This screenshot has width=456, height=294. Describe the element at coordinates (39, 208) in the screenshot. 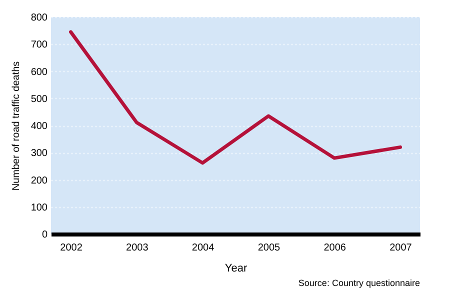

I see `y-tick-label: 100` at that location.